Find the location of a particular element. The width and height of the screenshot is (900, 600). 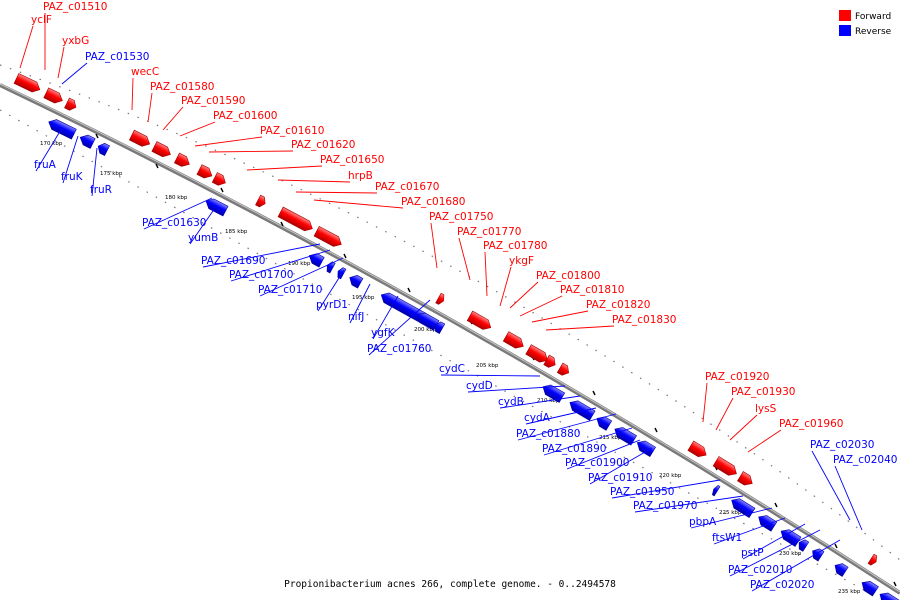

gene-label-paz-c02030: PAZ_c02030 is located at coordinates (842, 445).